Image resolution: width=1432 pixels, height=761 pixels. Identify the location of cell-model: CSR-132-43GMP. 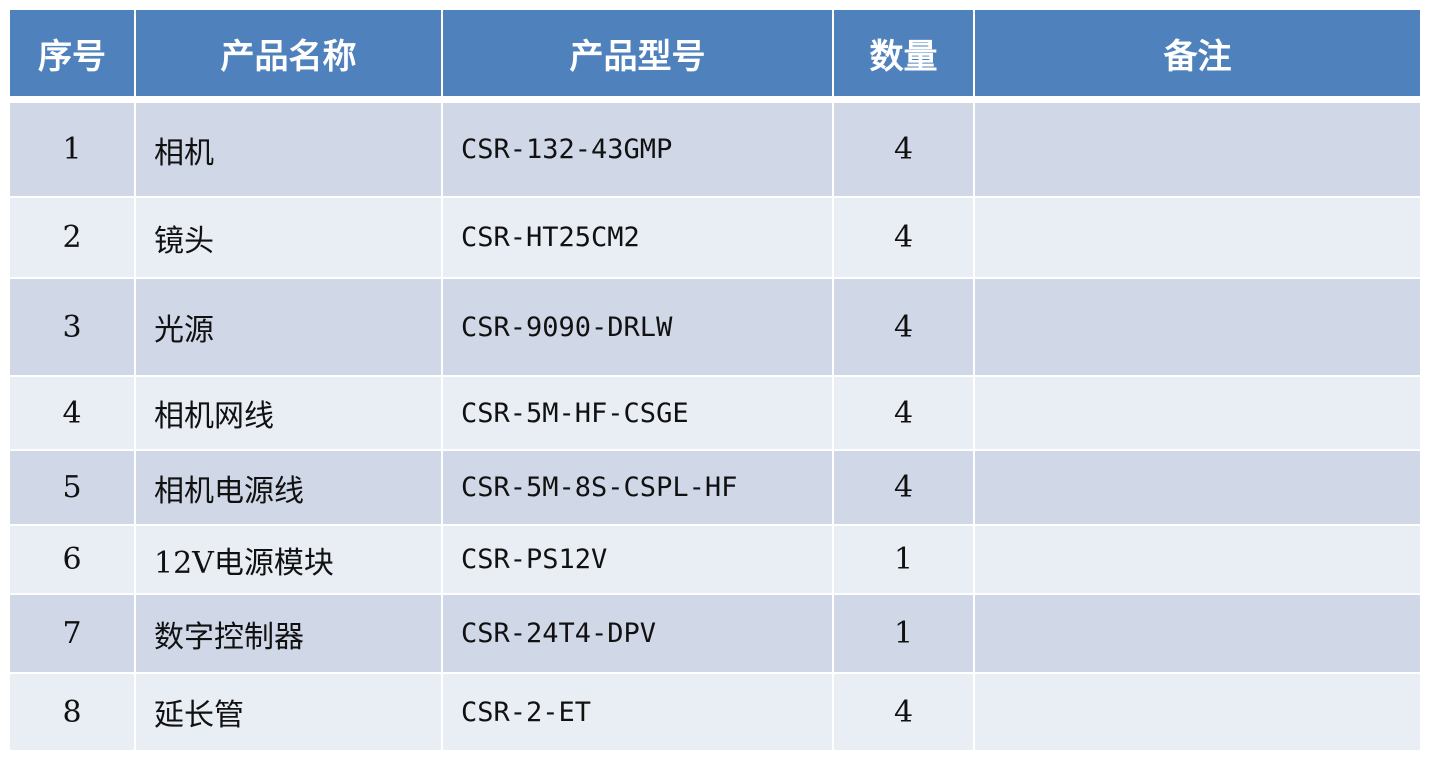
(637, 149).